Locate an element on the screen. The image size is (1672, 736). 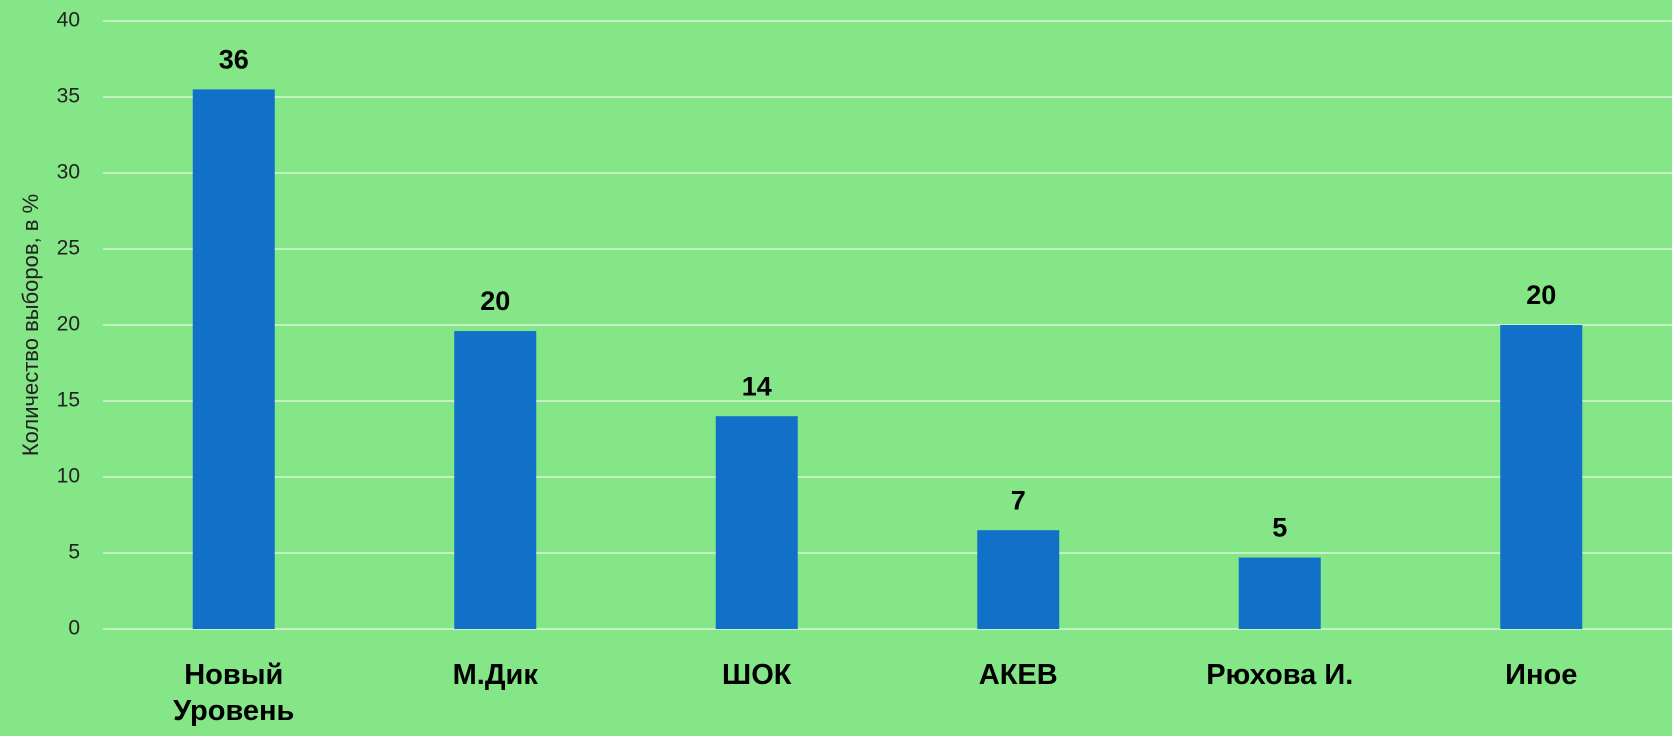
y-tick-label: 35 is located at coordinates (68, 96).